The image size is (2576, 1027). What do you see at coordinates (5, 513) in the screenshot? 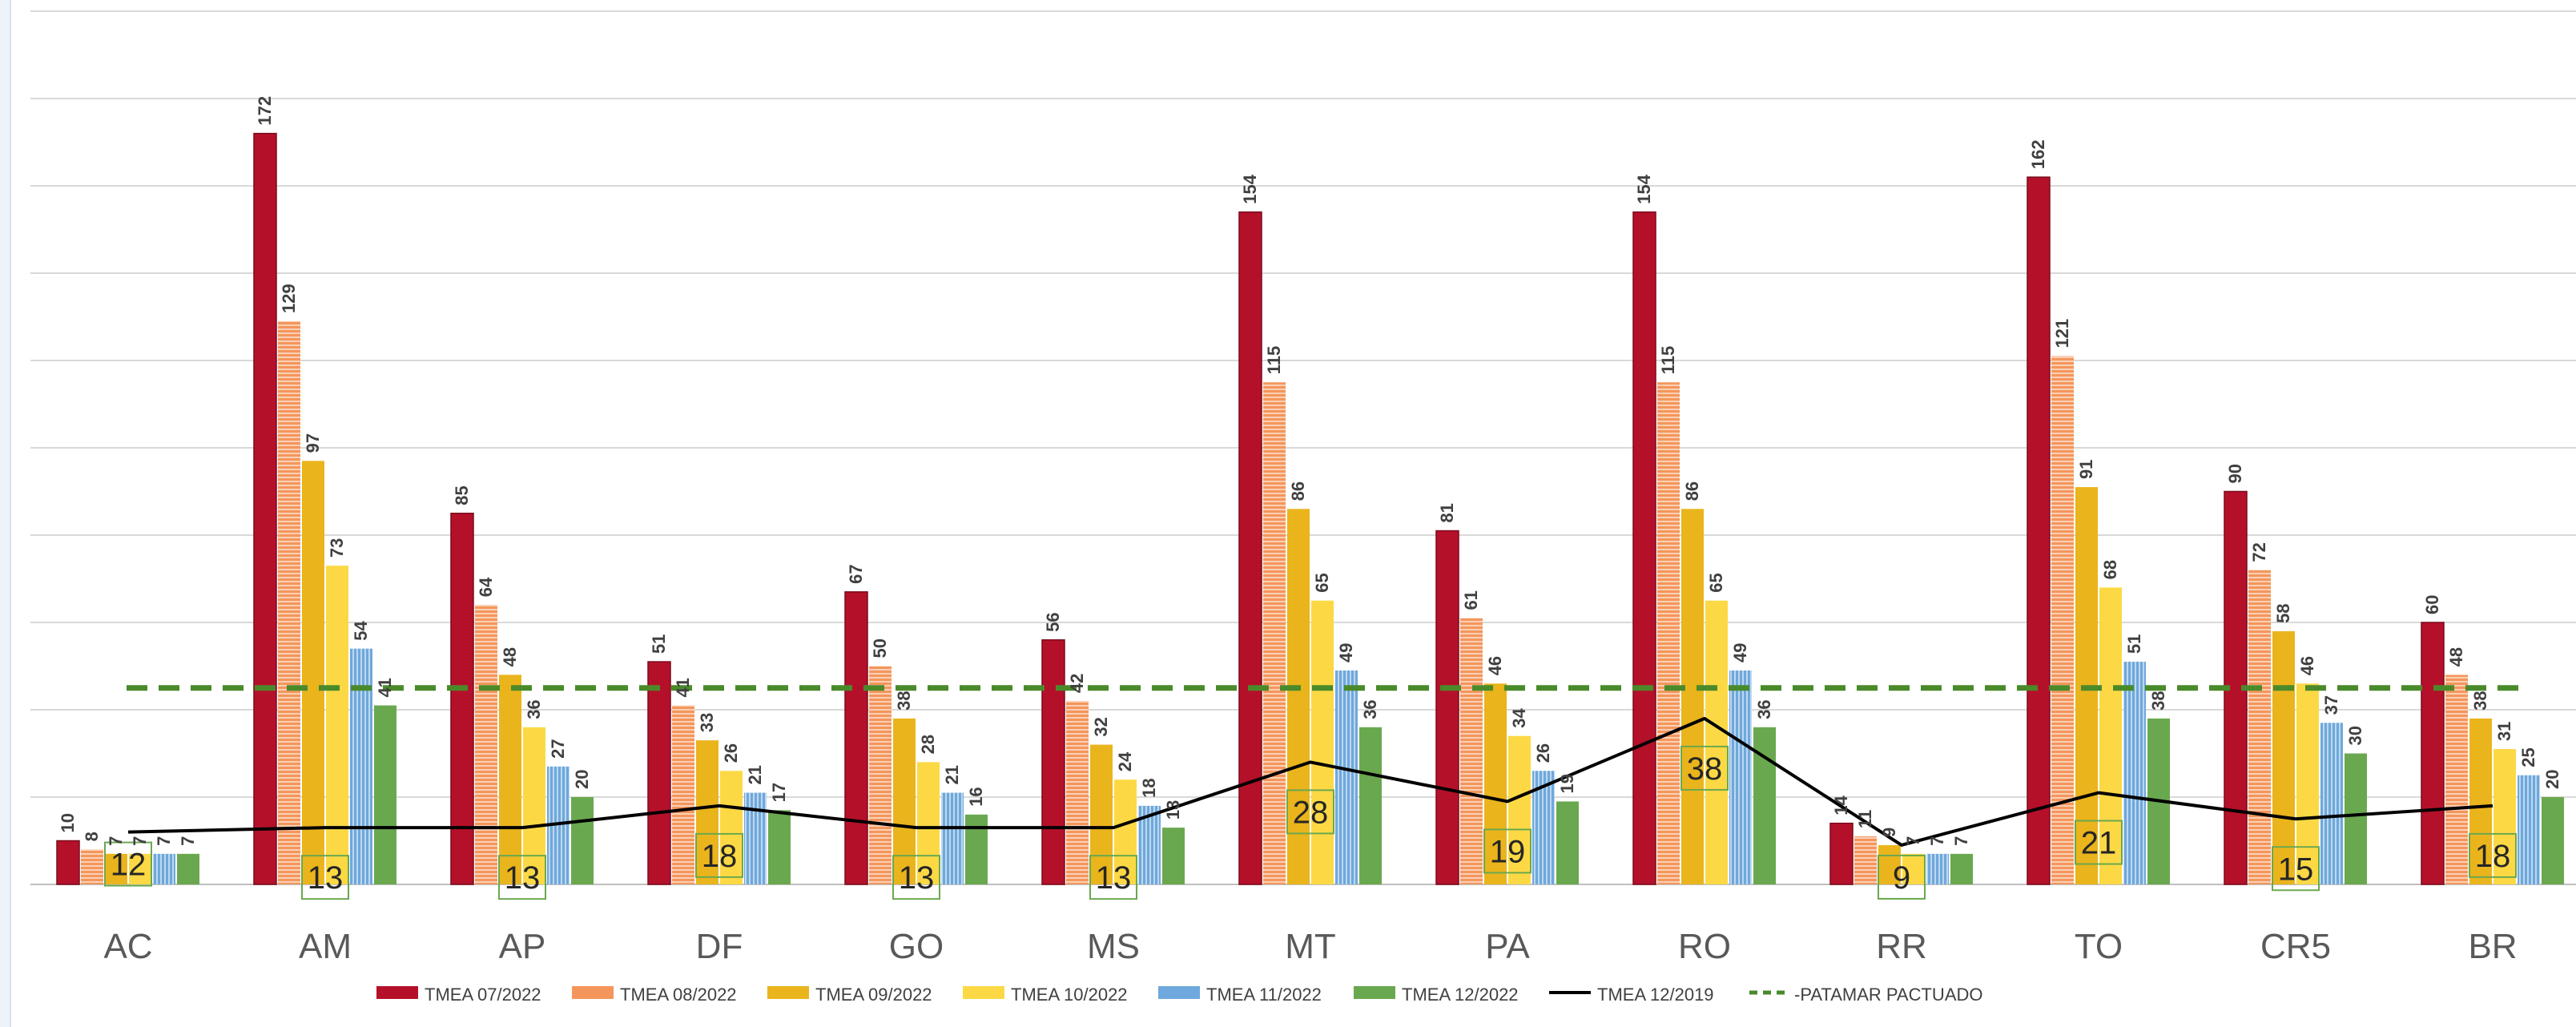
I see `window-left-edge` at bounding box center [5, 513].